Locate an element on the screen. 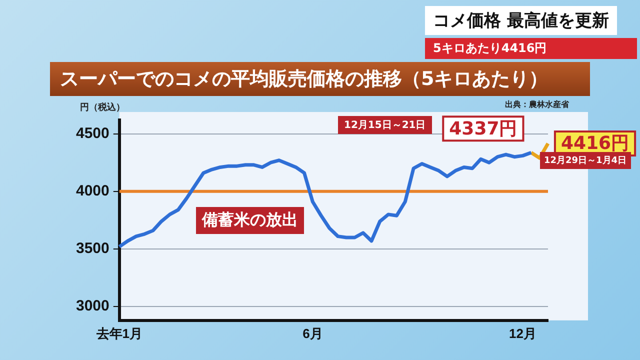  y-axis-title: 円（税込） is located at coordinates (102, 107).